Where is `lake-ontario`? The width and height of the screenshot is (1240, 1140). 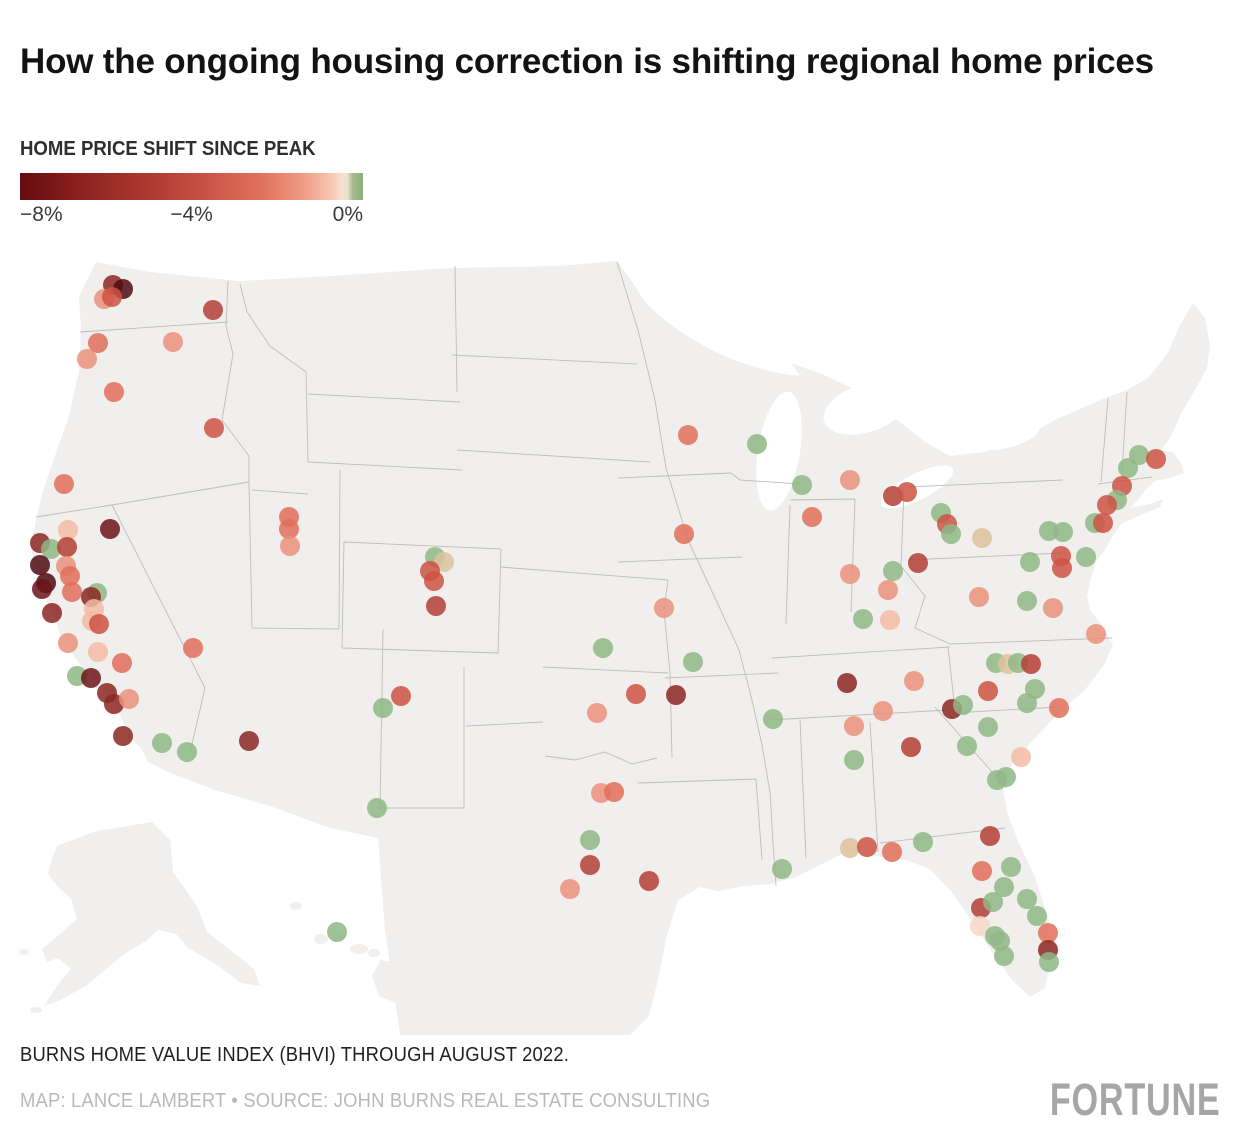
lake-ontario is located at coordinates (1006, 436).